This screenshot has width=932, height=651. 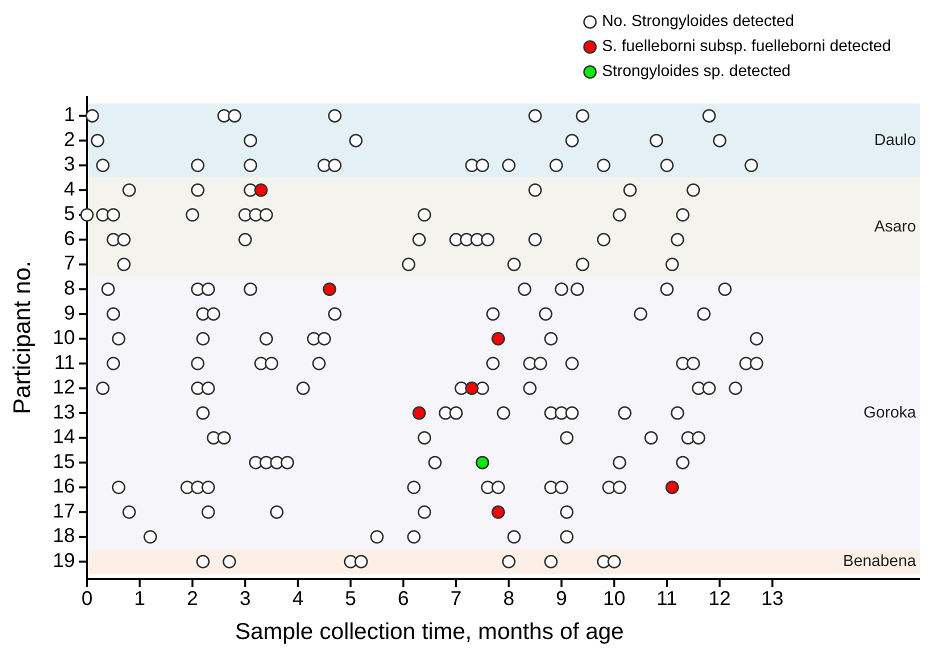 What do you see at coordinates (298, 599) in the screenshot?
I see `x-tick-label: 4` at bounding box center [298, 599].